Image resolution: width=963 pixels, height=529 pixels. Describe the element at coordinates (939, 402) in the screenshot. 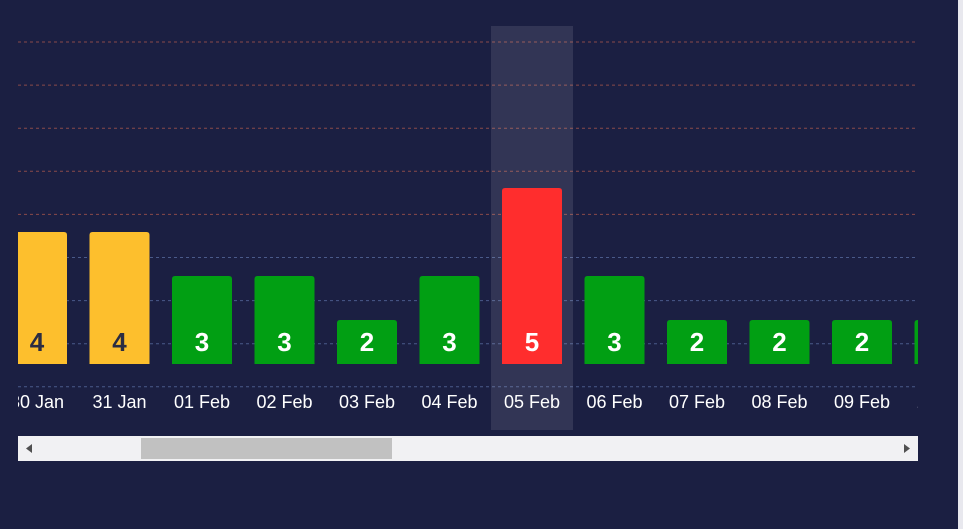

I see `x-tick-label: 10 Feb` at that location.